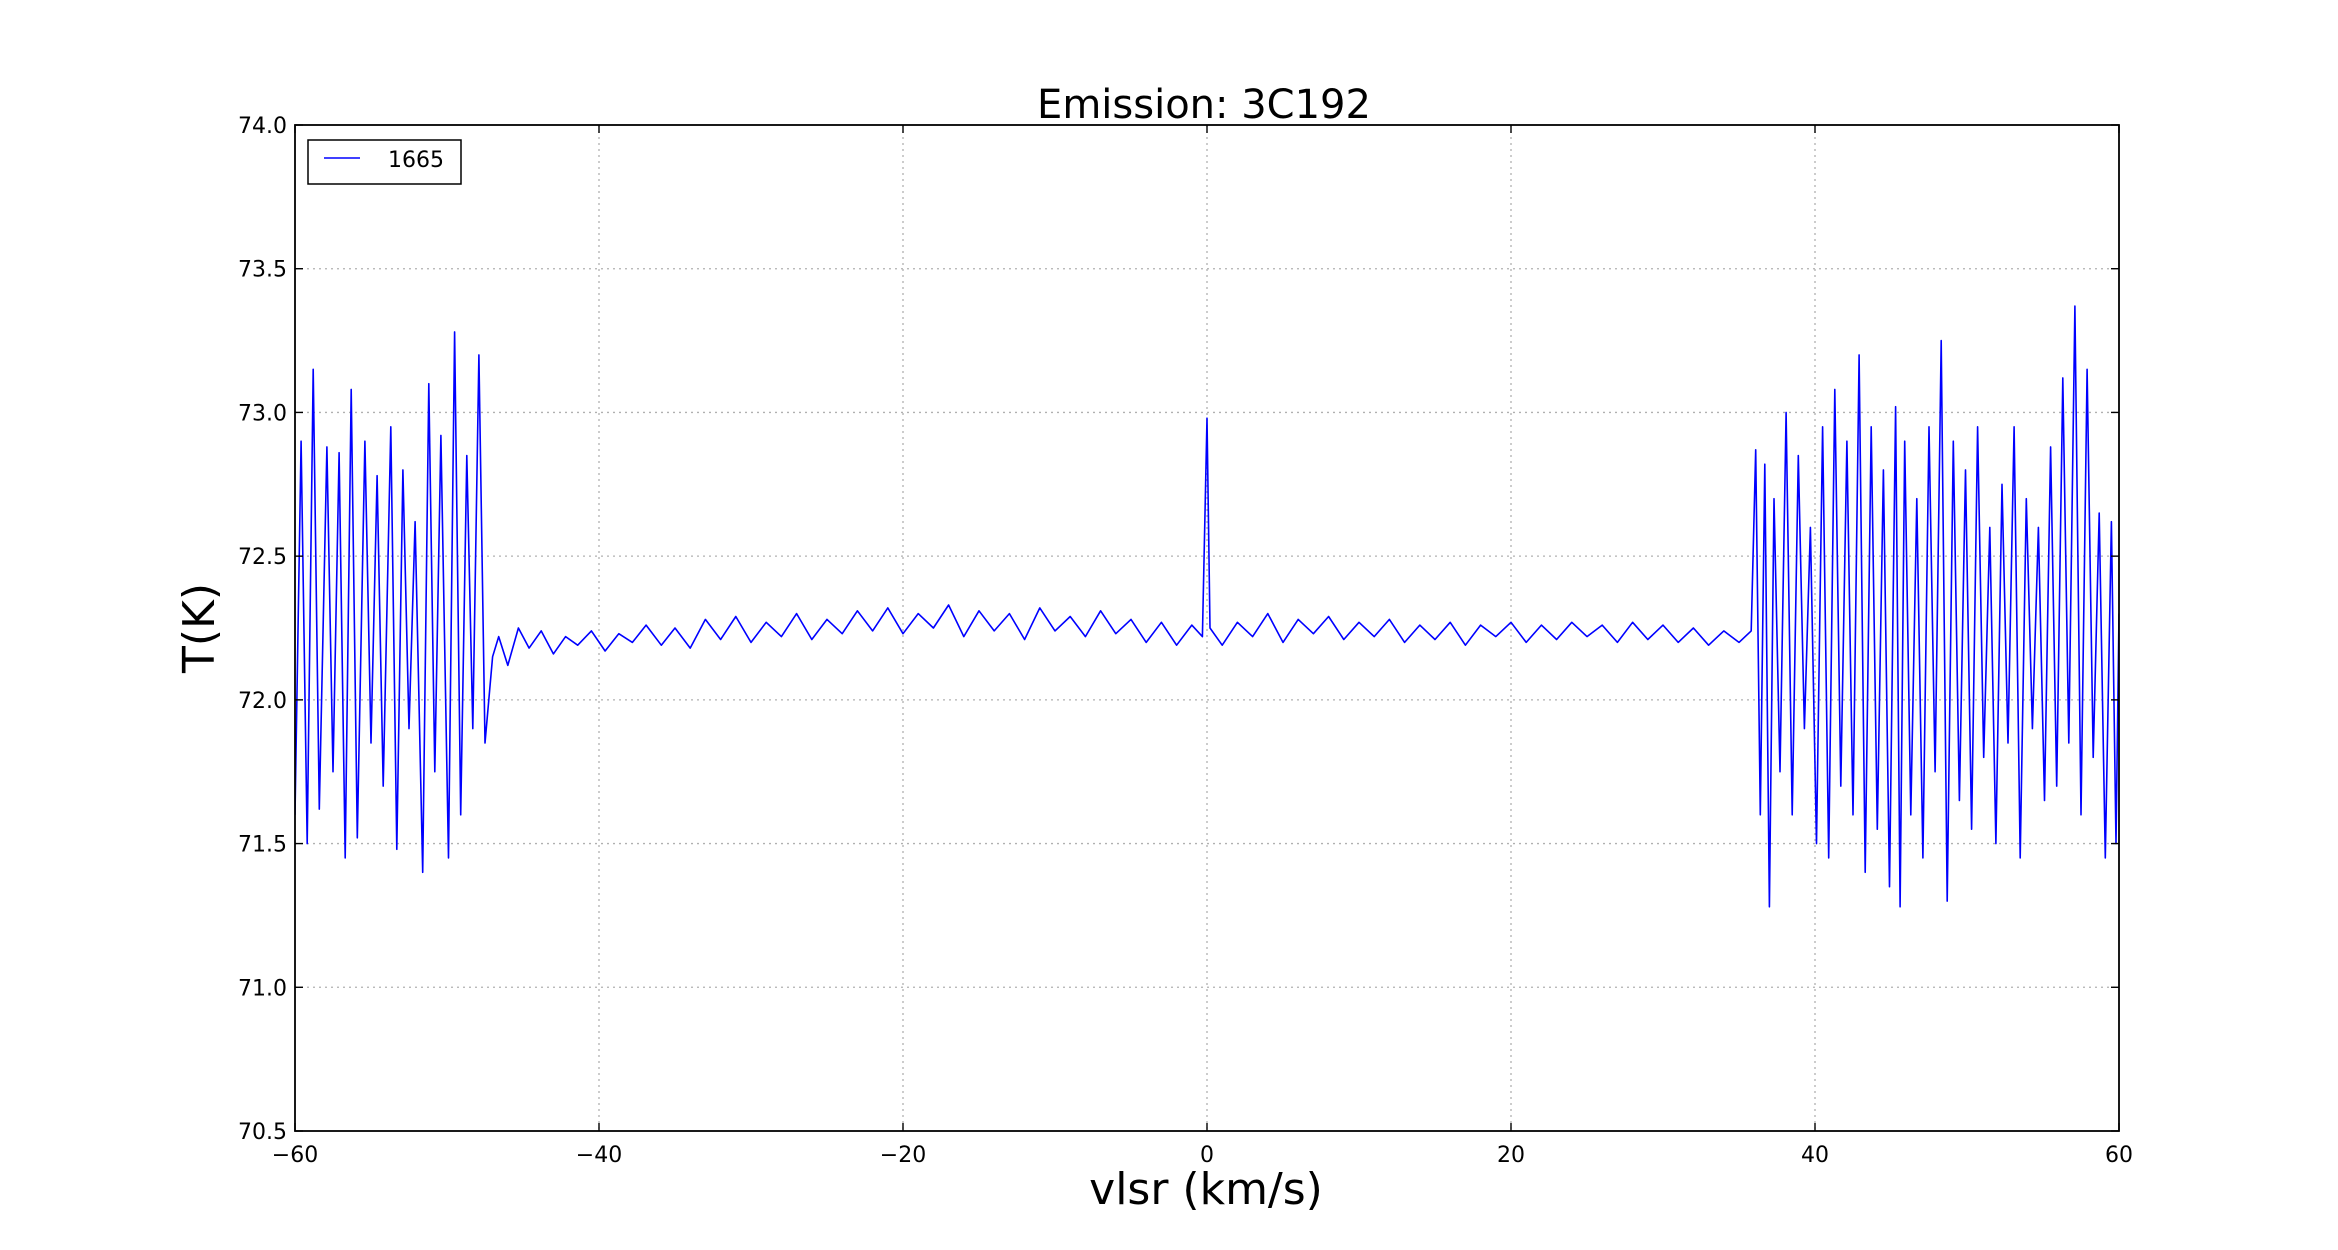 Image resolution: width=2338 pixels, height=1250 pixels. I want to click on x-tick-labels: −60 −40 −20 0 20 40 60, so click(1202, 1155).